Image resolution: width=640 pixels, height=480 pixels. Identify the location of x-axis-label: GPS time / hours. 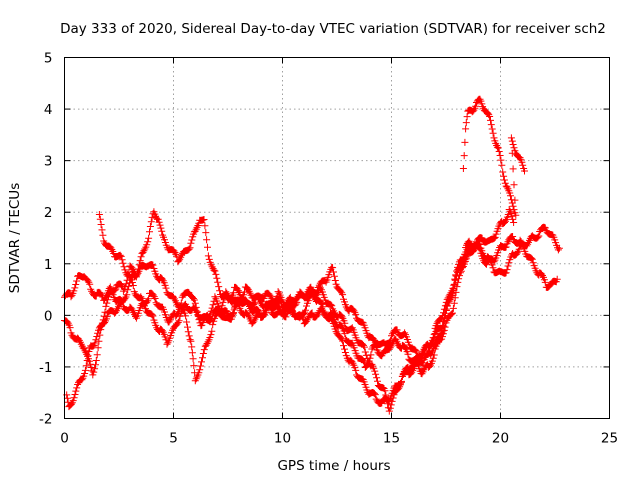
(333, 466).